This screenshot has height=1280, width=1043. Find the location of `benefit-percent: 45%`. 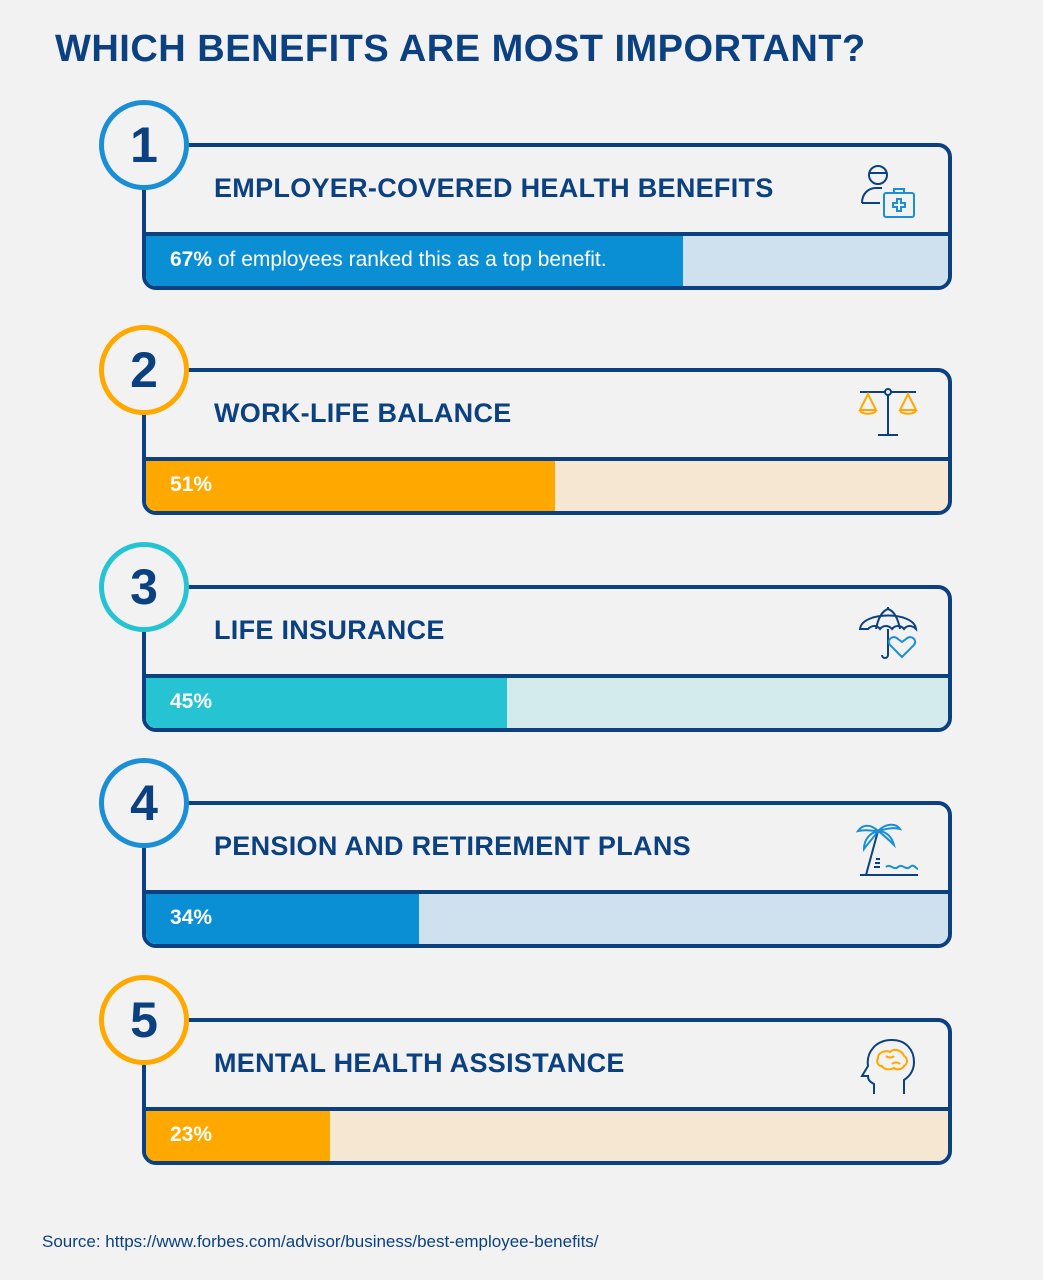

benefit-percent: 45% is located at coordinates (191, 701).